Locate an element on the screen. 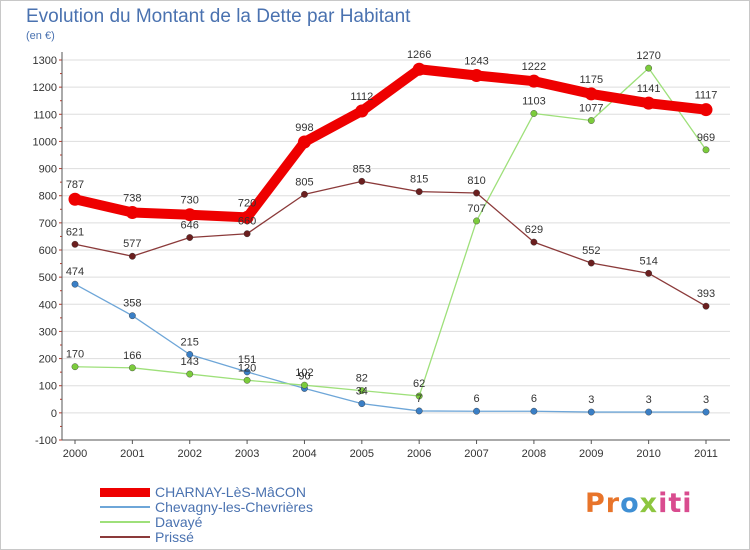  y-tick-label: 500 is located at coordinates (48, 278).